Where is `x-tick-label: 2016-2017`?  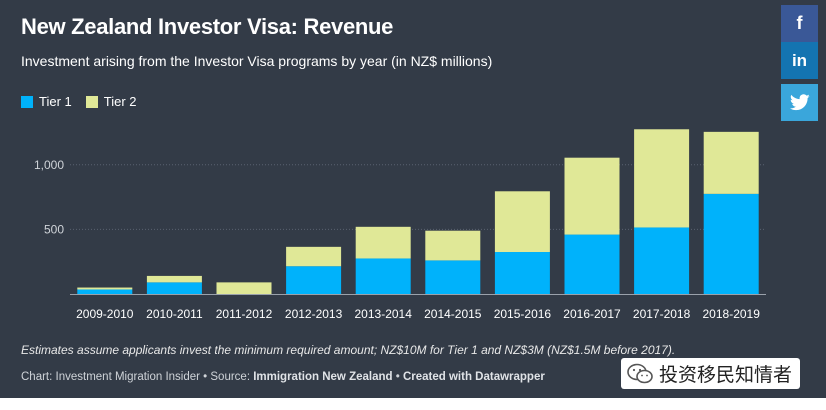 x-tick-label: 2016-2017 is located at coordinates (592, 314).